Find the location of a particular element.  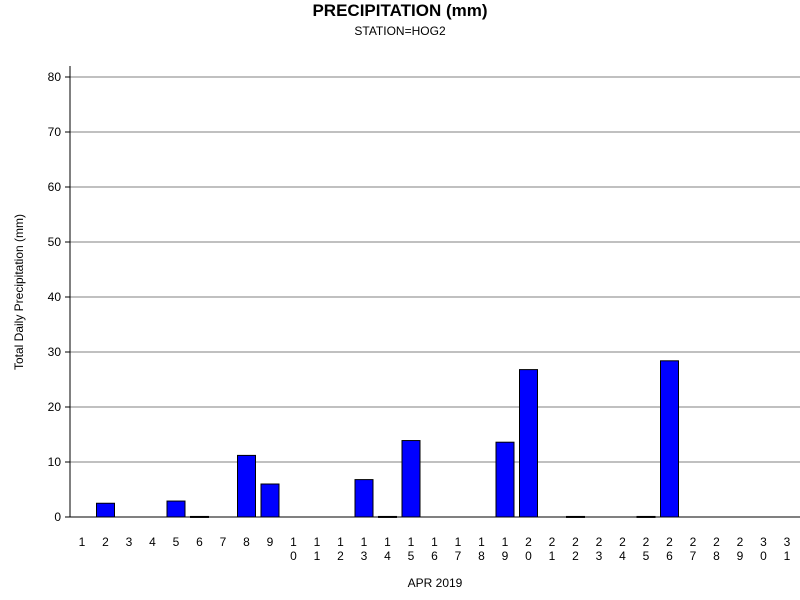

x-tick-label: 1 is located at coordinates (82, 542).